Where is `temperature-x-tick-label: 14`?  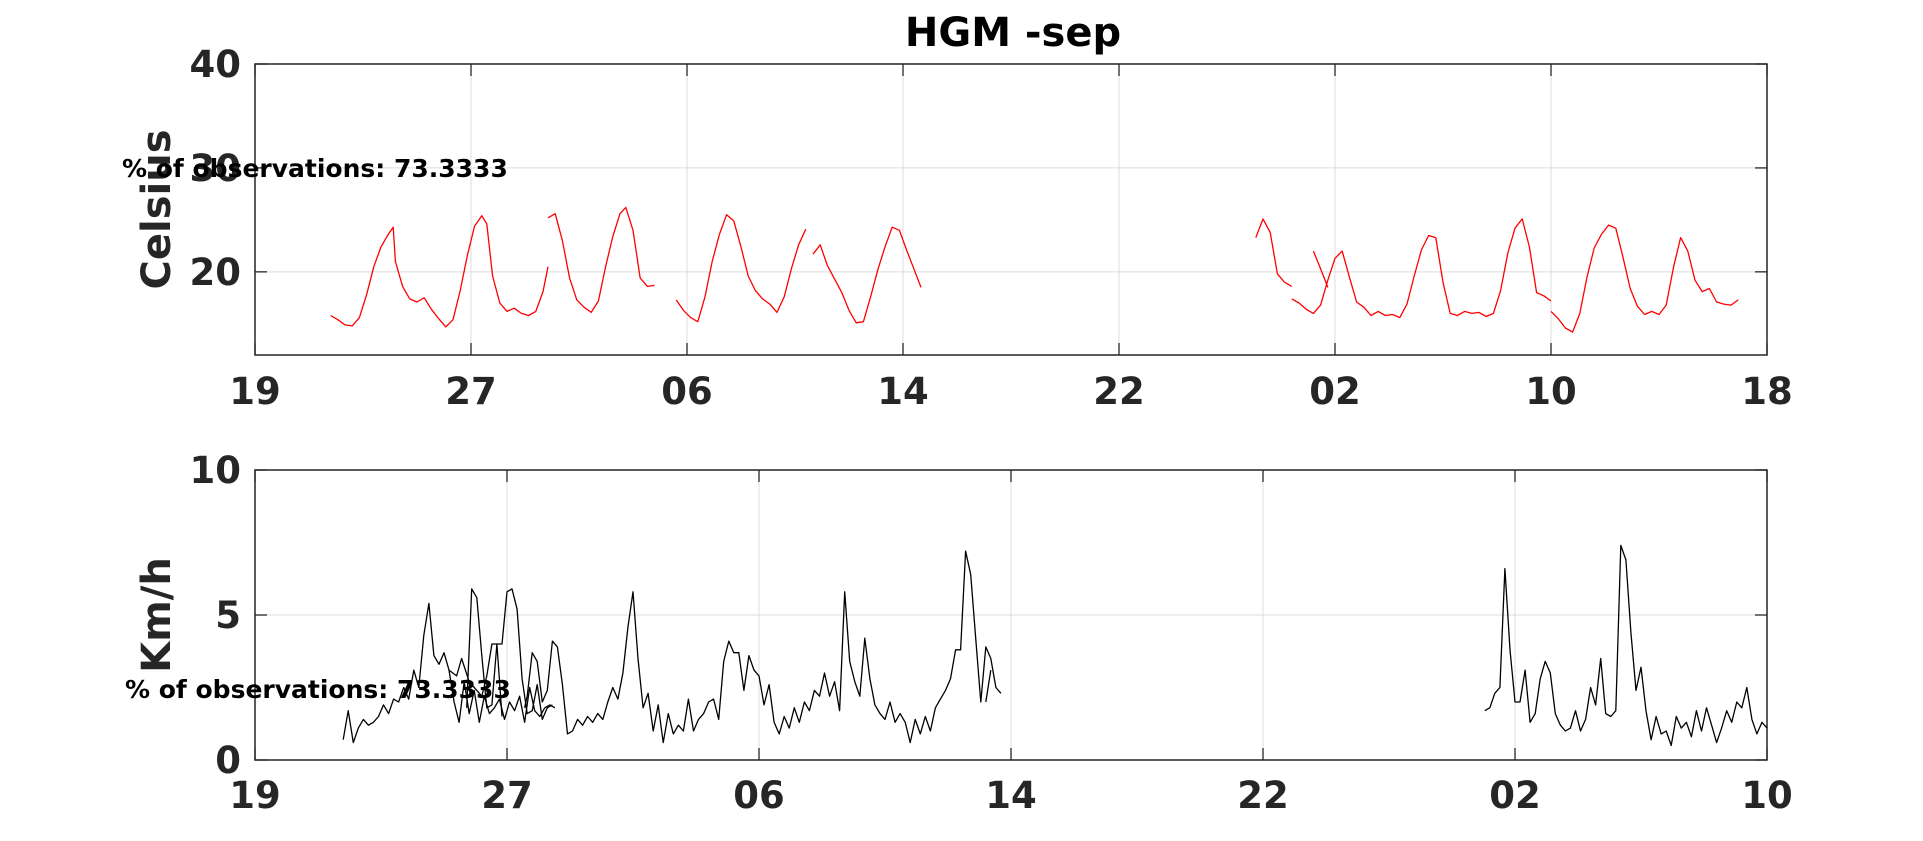 temperature-x-tick-label: 14 is located at coordinates (903, 391).